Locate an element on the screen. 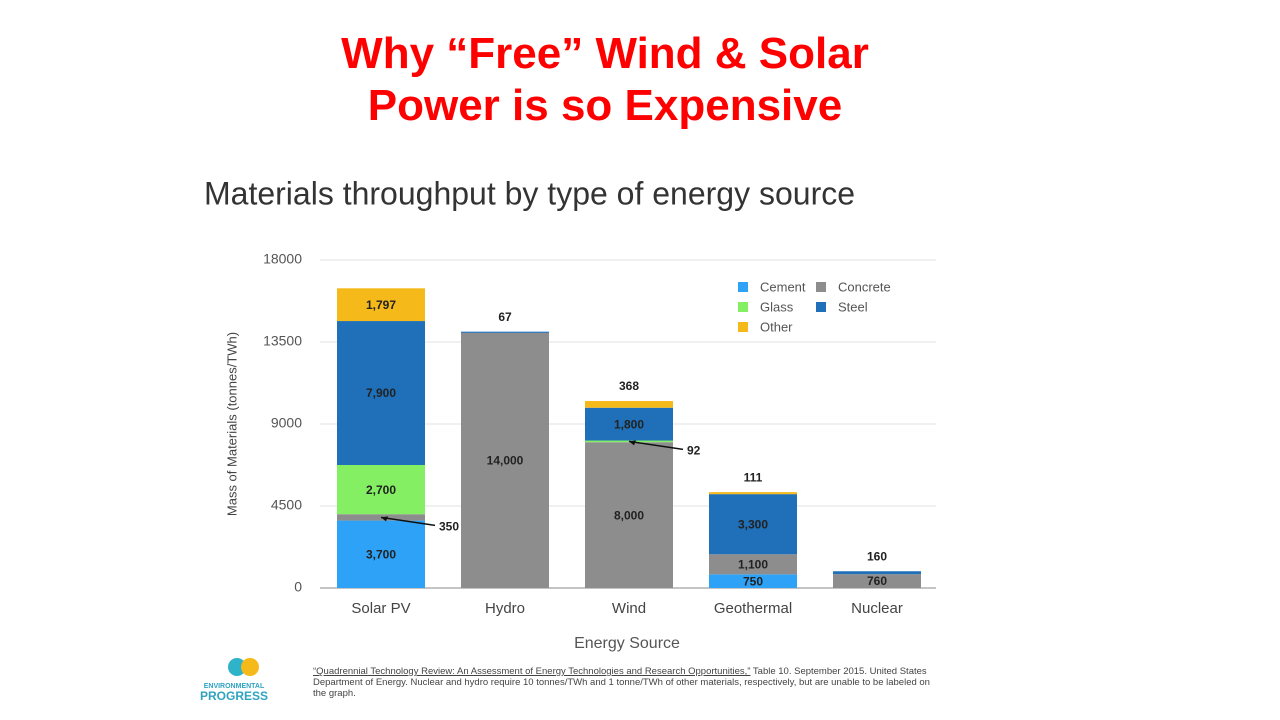 Image resolution: width=1280 pixels, height=720 pixels. data-label: 350 is located at coordinates (449, 527).